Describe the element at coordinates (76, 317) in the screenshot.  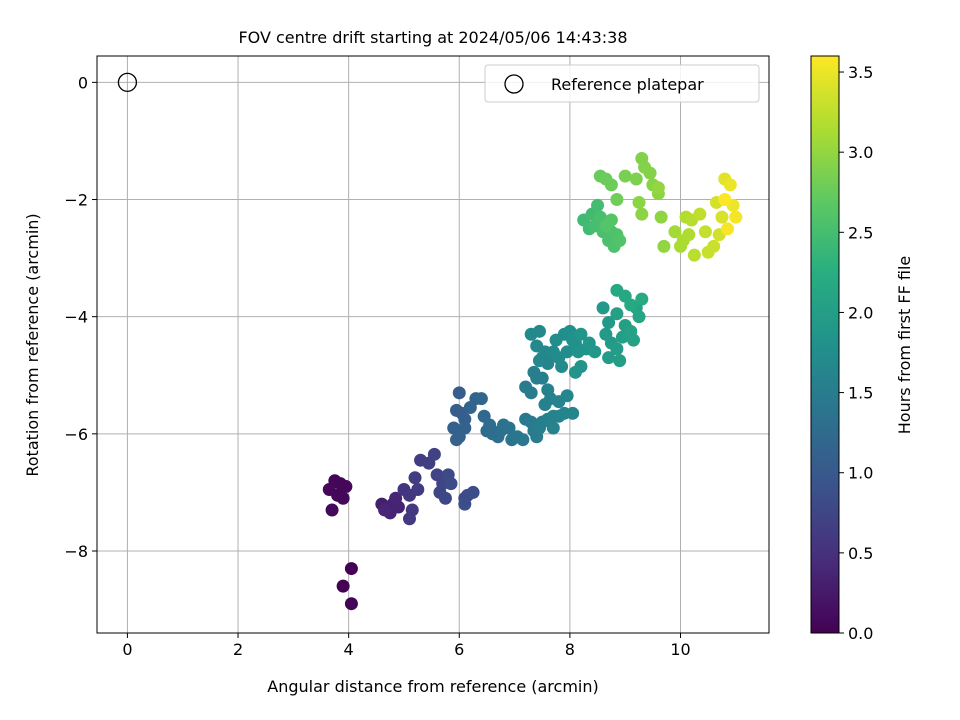
I see `y-tick-label: −4` at that location.